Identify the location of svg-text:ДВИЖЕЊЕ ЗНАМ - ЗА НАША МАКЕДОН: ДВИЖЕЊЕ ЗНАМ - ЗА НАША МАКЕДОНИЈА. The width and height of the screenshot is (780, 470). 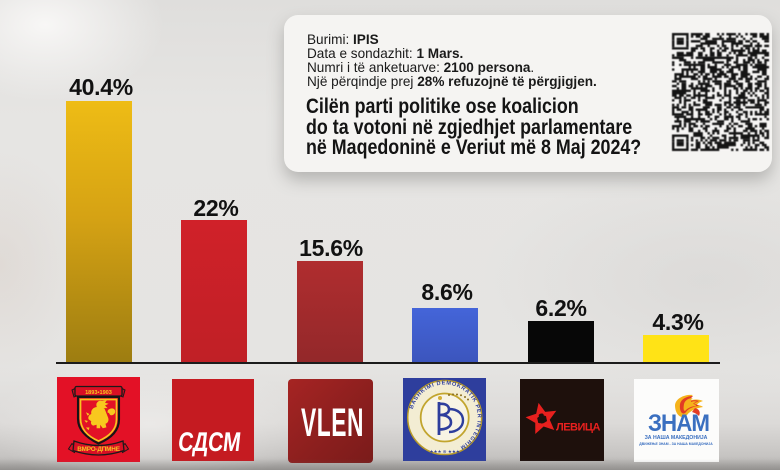
(676, 444).